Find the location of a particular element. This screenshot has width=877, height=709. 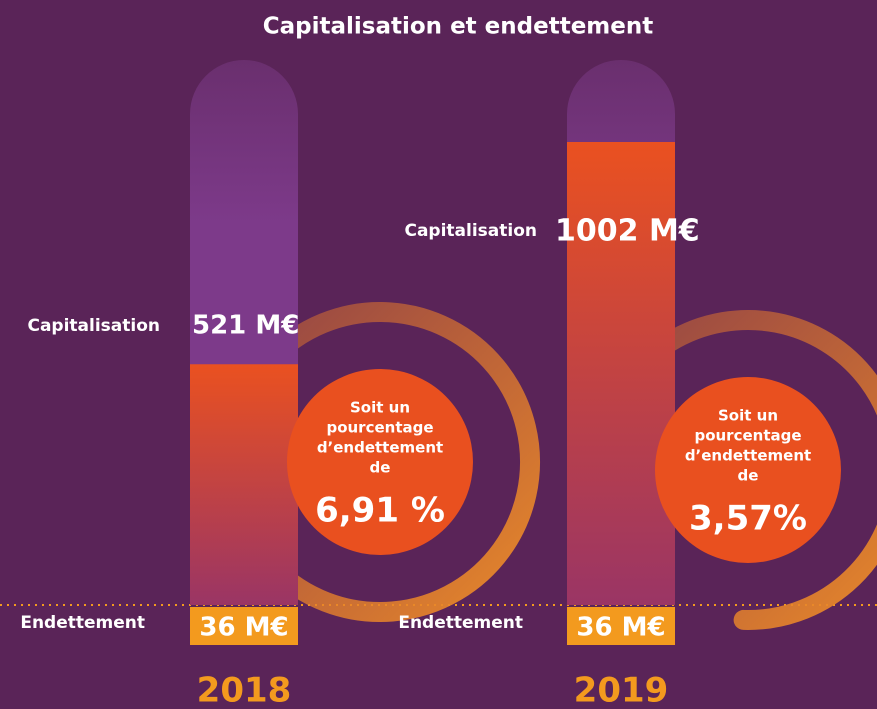

percent-value: 6,91 % is located at coordinates (380, 511).